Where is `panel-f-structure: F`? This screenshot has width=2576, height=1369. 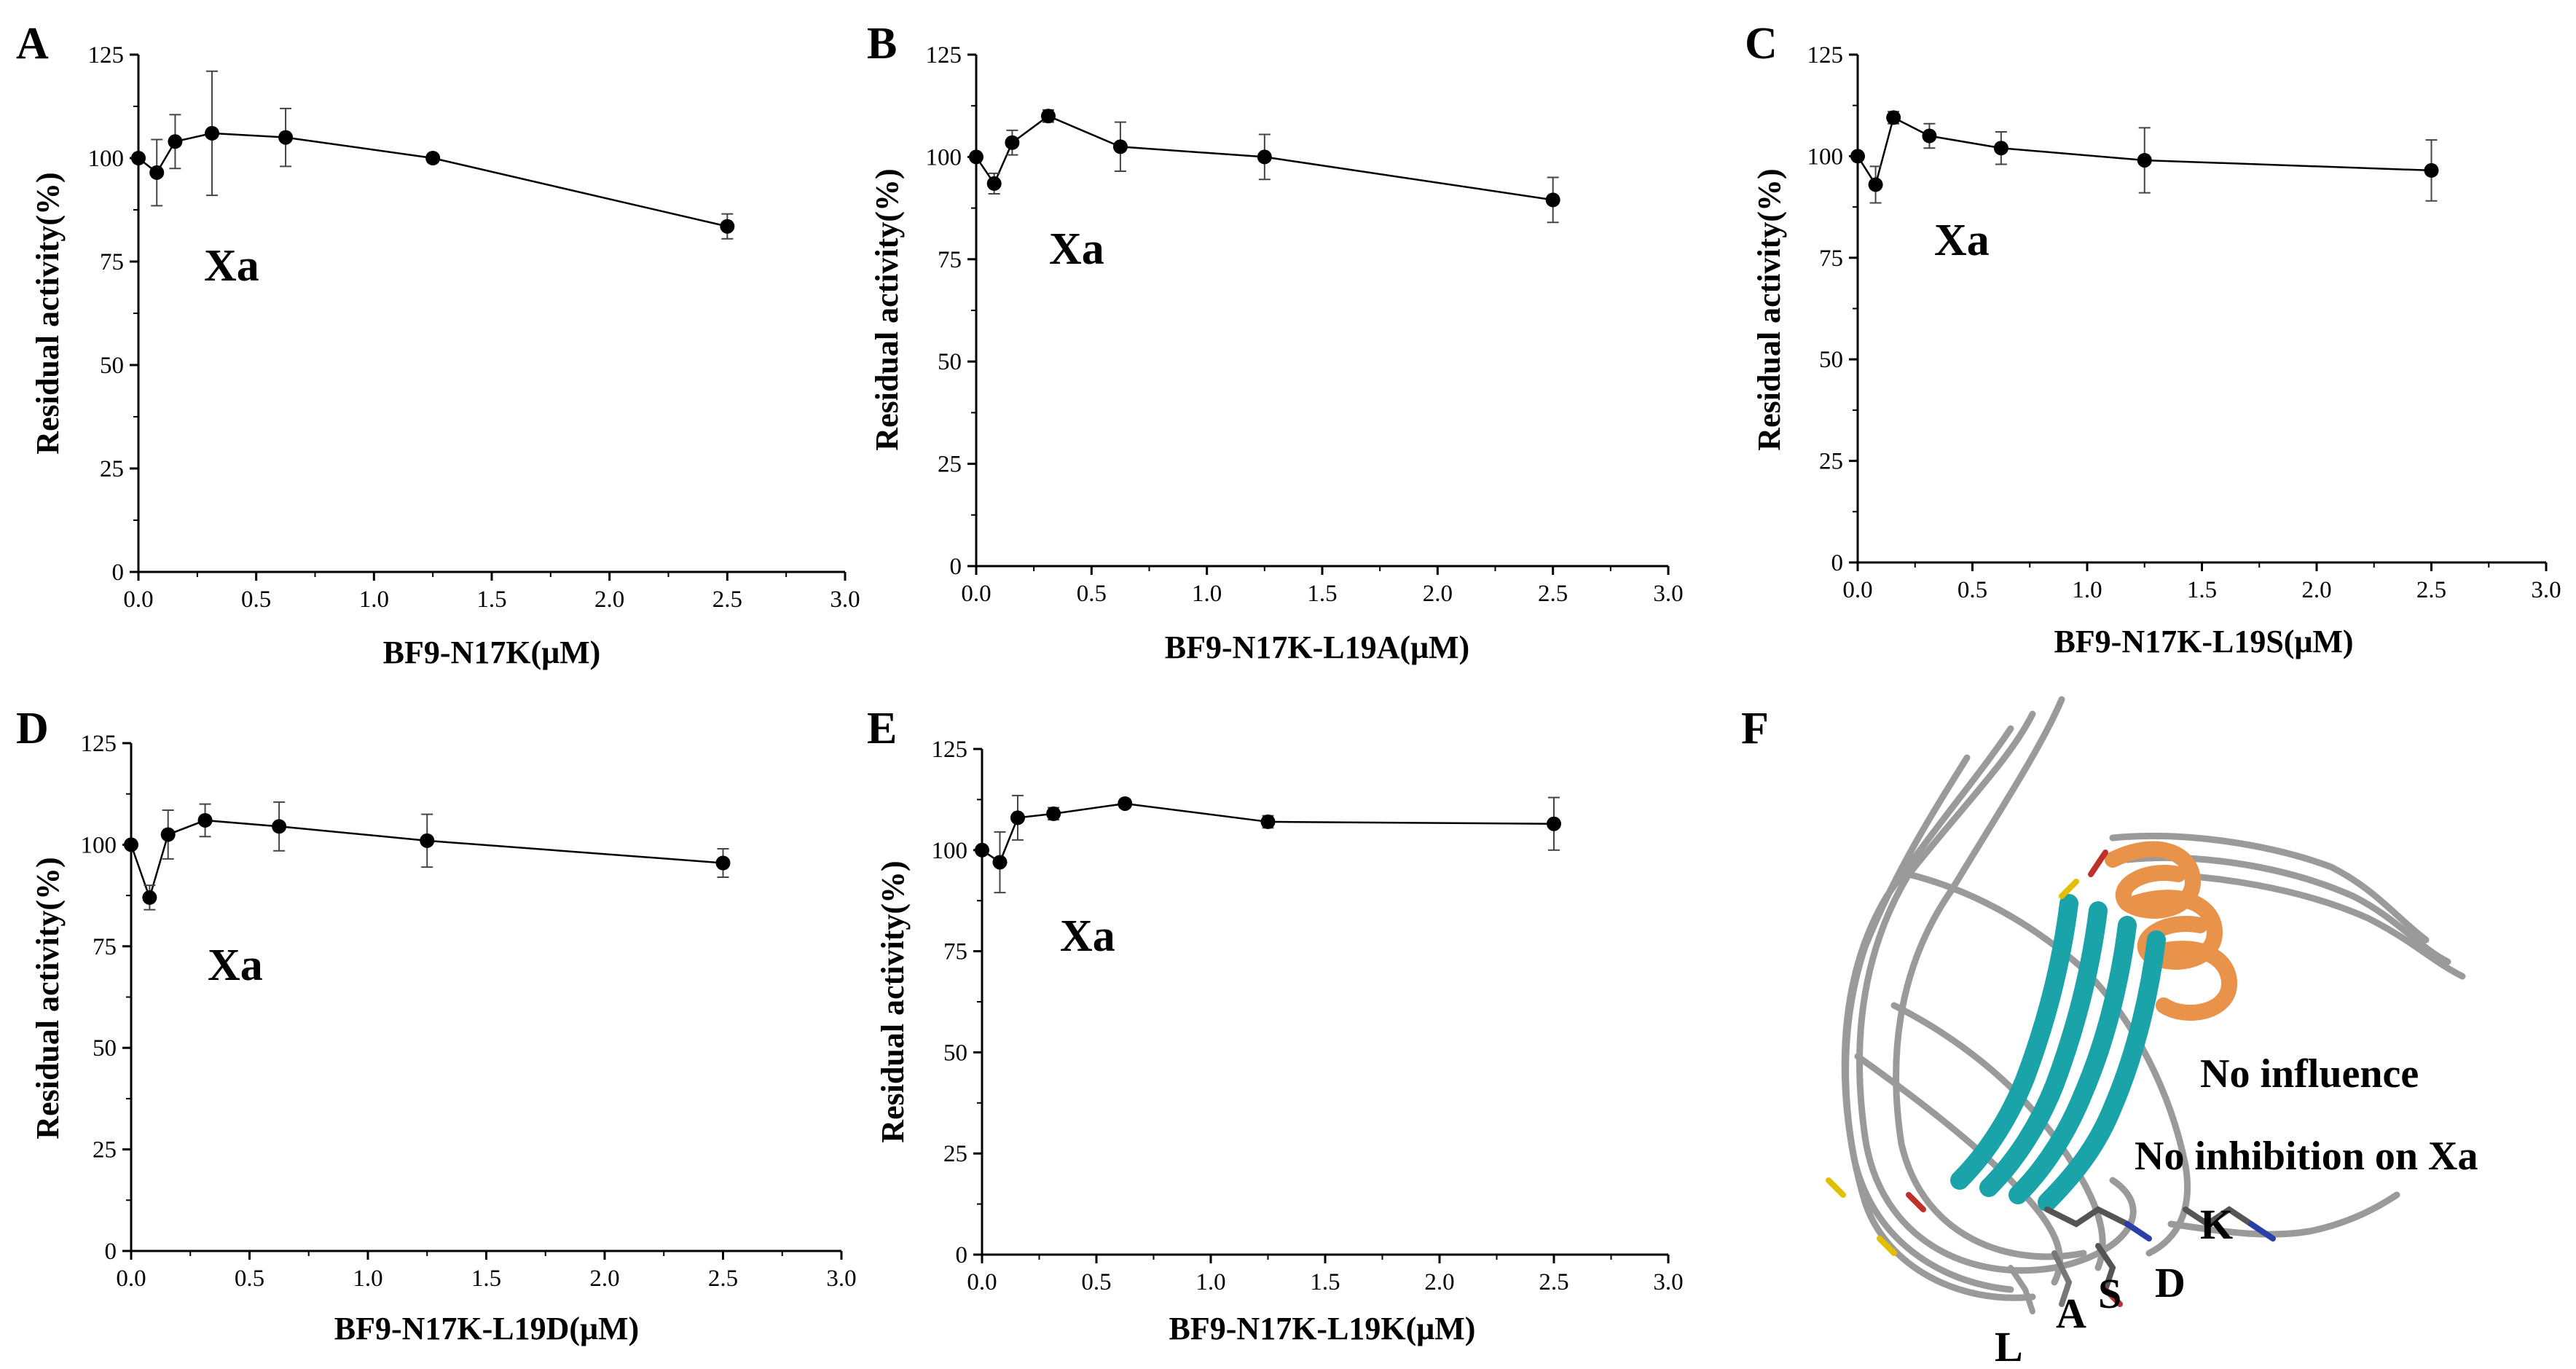
panel-f-structure: F is located at coordinates (2109, 1032).